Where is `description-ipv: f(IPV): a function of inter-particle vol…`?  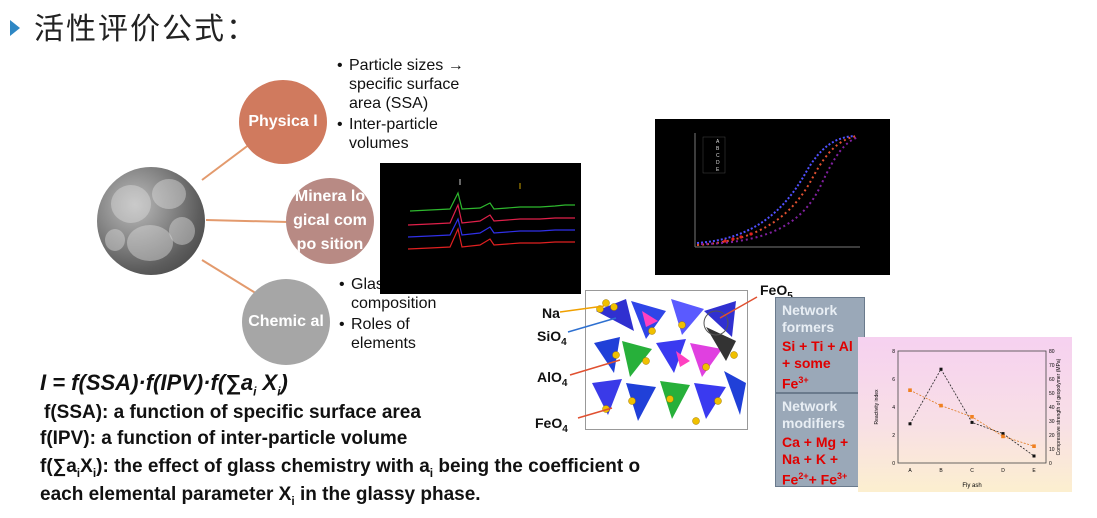
description-ipv: f(IPV): a function of inter-particle vol… is located at coordinates (224, 438).